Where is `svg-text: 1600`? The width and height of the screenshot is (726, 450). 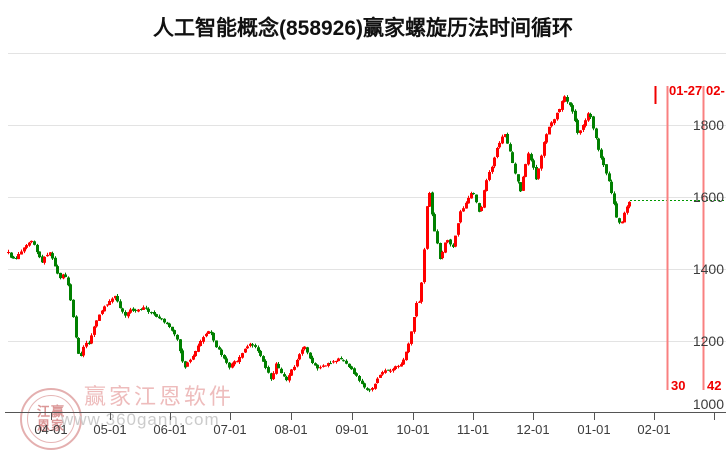
svg-text: 1600 is located at coordinates (708, 197).